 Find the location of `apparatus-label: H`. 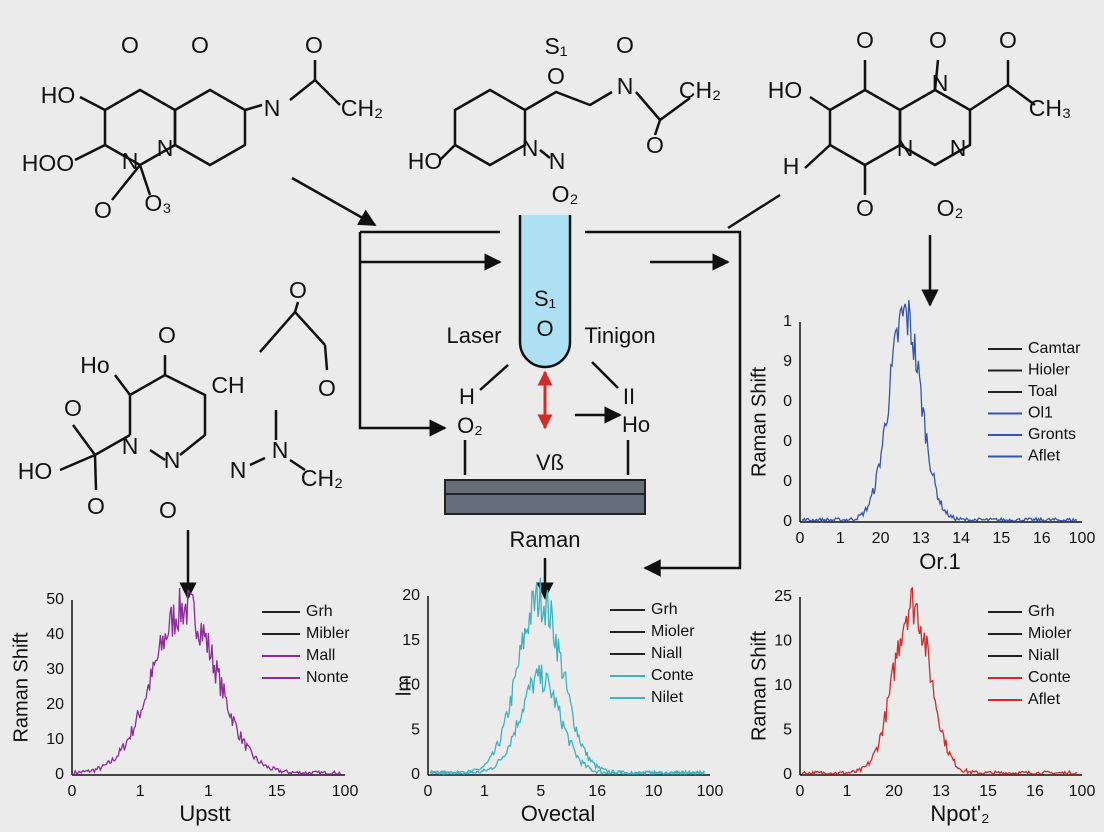

apparatus-label: H is located at coordinates (467, 396).